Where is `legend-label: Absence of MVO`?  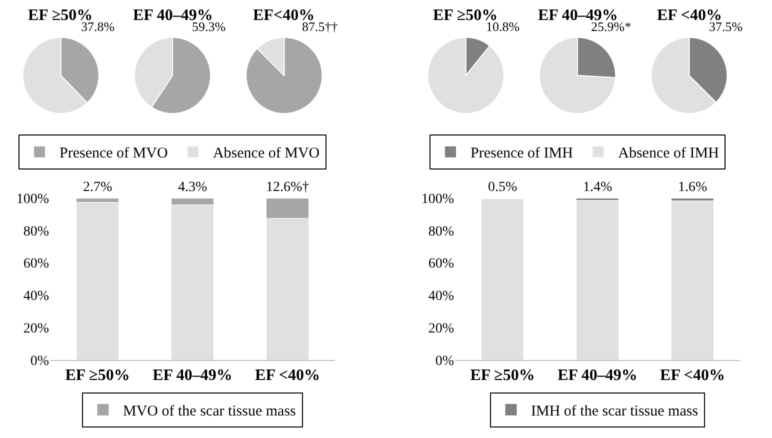
legend-label: Absence of MVO is located at coordinates (266, 154).